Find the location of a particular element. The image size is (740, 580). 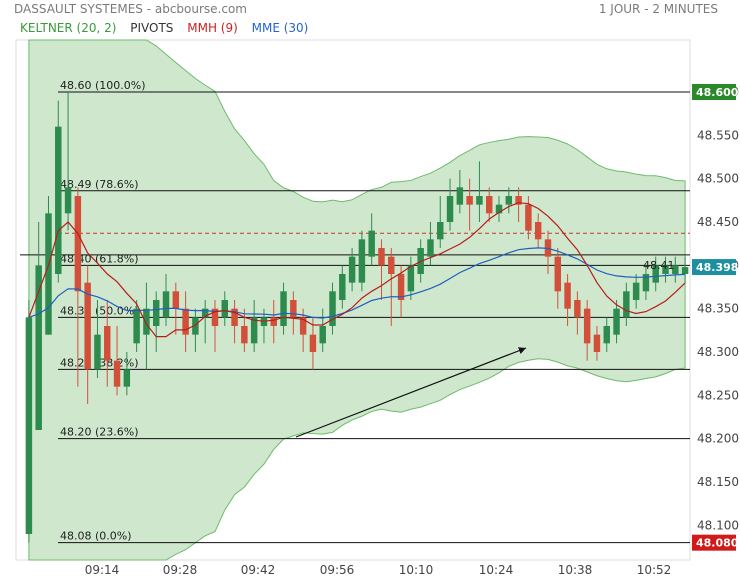

y-tick-label: 48.350 is located at coordinates (718, 309).